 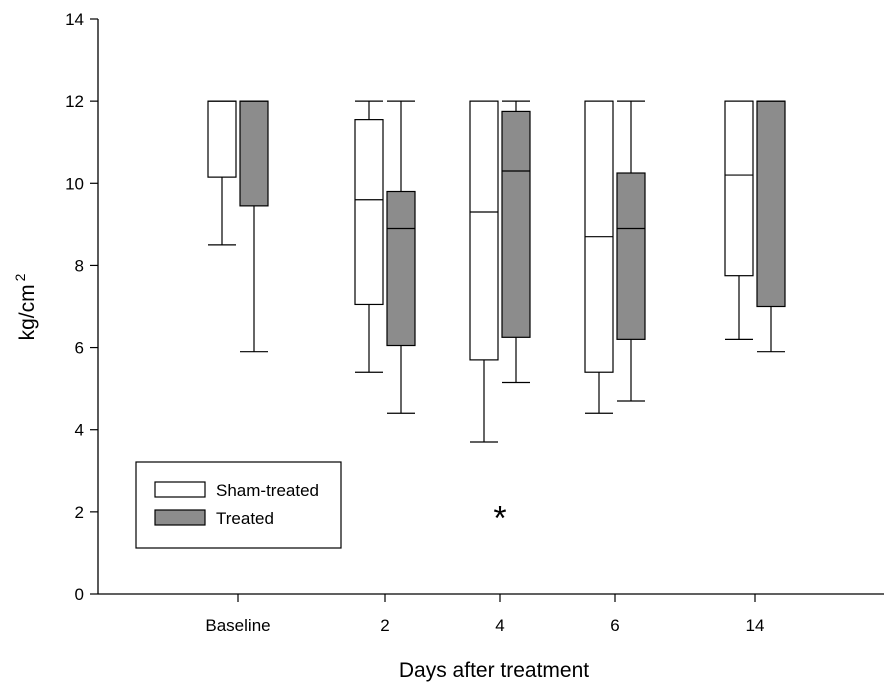 What do you see at coordinates (499, 625) in the screenshot?
I see `x-tick-label: 4` at bounding box center [499, 625].